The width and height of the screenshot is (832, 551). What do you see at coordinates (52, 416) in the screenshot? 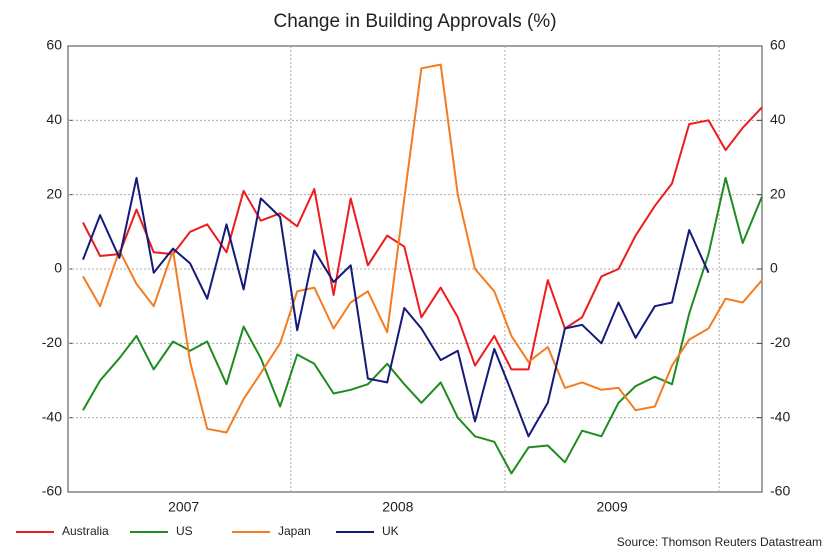
I see `y-tick-label: -40` at bounding box center [52, 416].